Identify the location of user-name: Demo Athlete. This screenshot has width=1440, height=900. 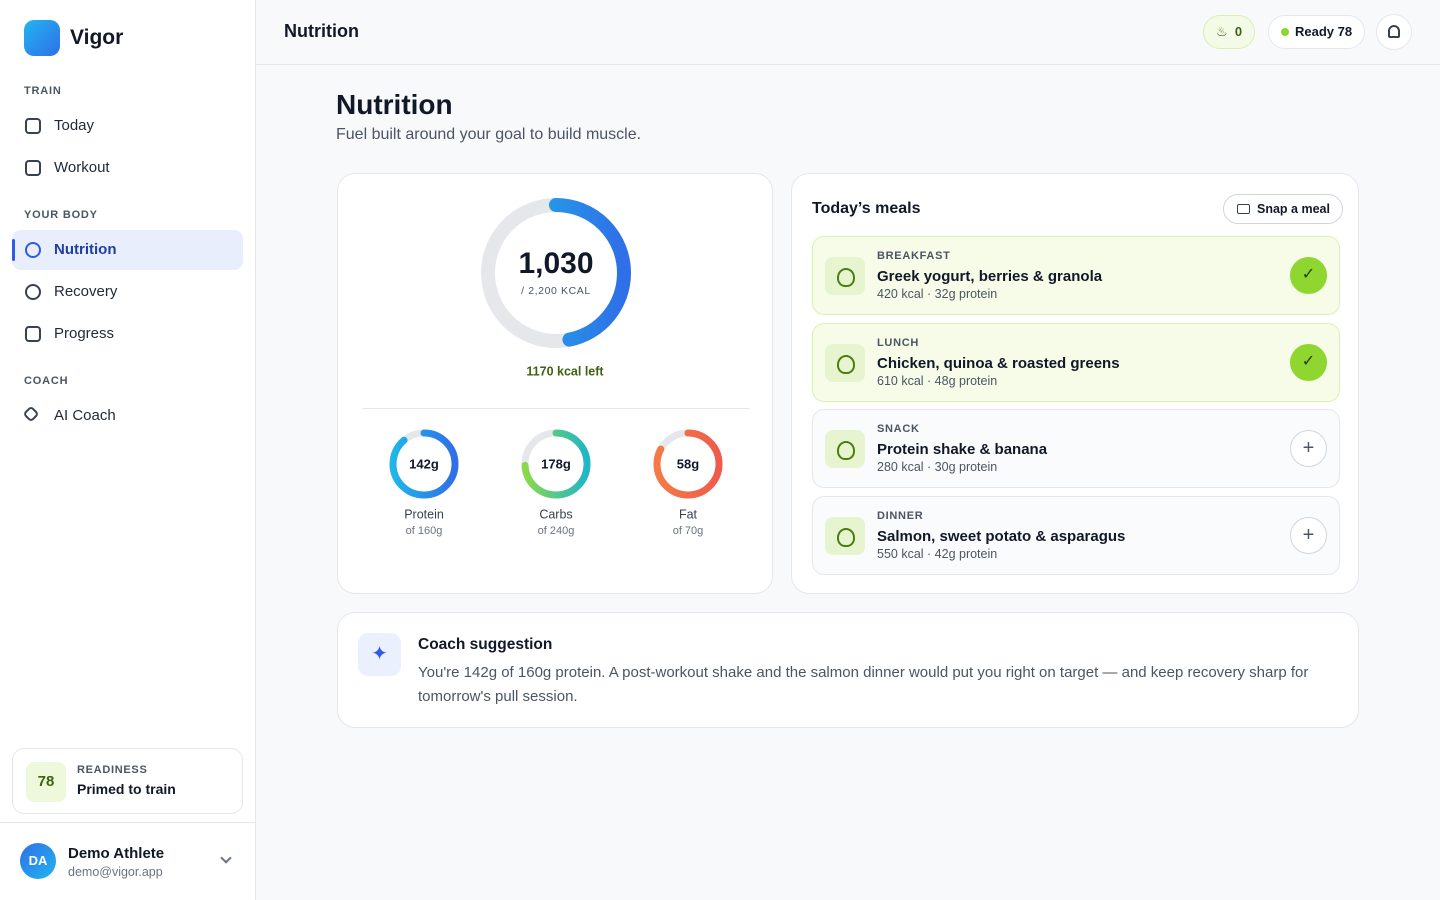
(116, 853).